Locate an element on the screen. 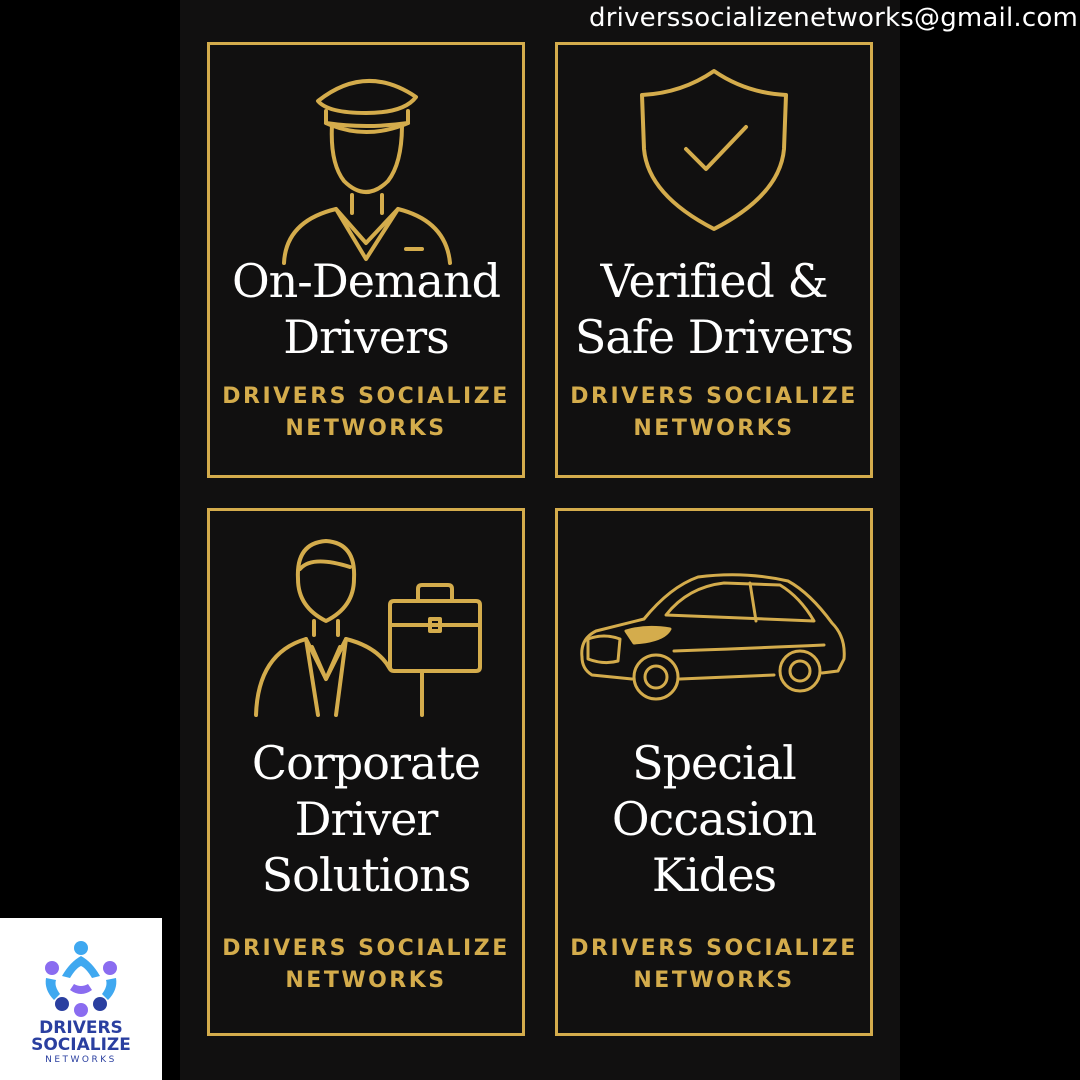 This screenshot has width=1080, height=1080. sedan-car-icon is located at coordinates (714, 637).